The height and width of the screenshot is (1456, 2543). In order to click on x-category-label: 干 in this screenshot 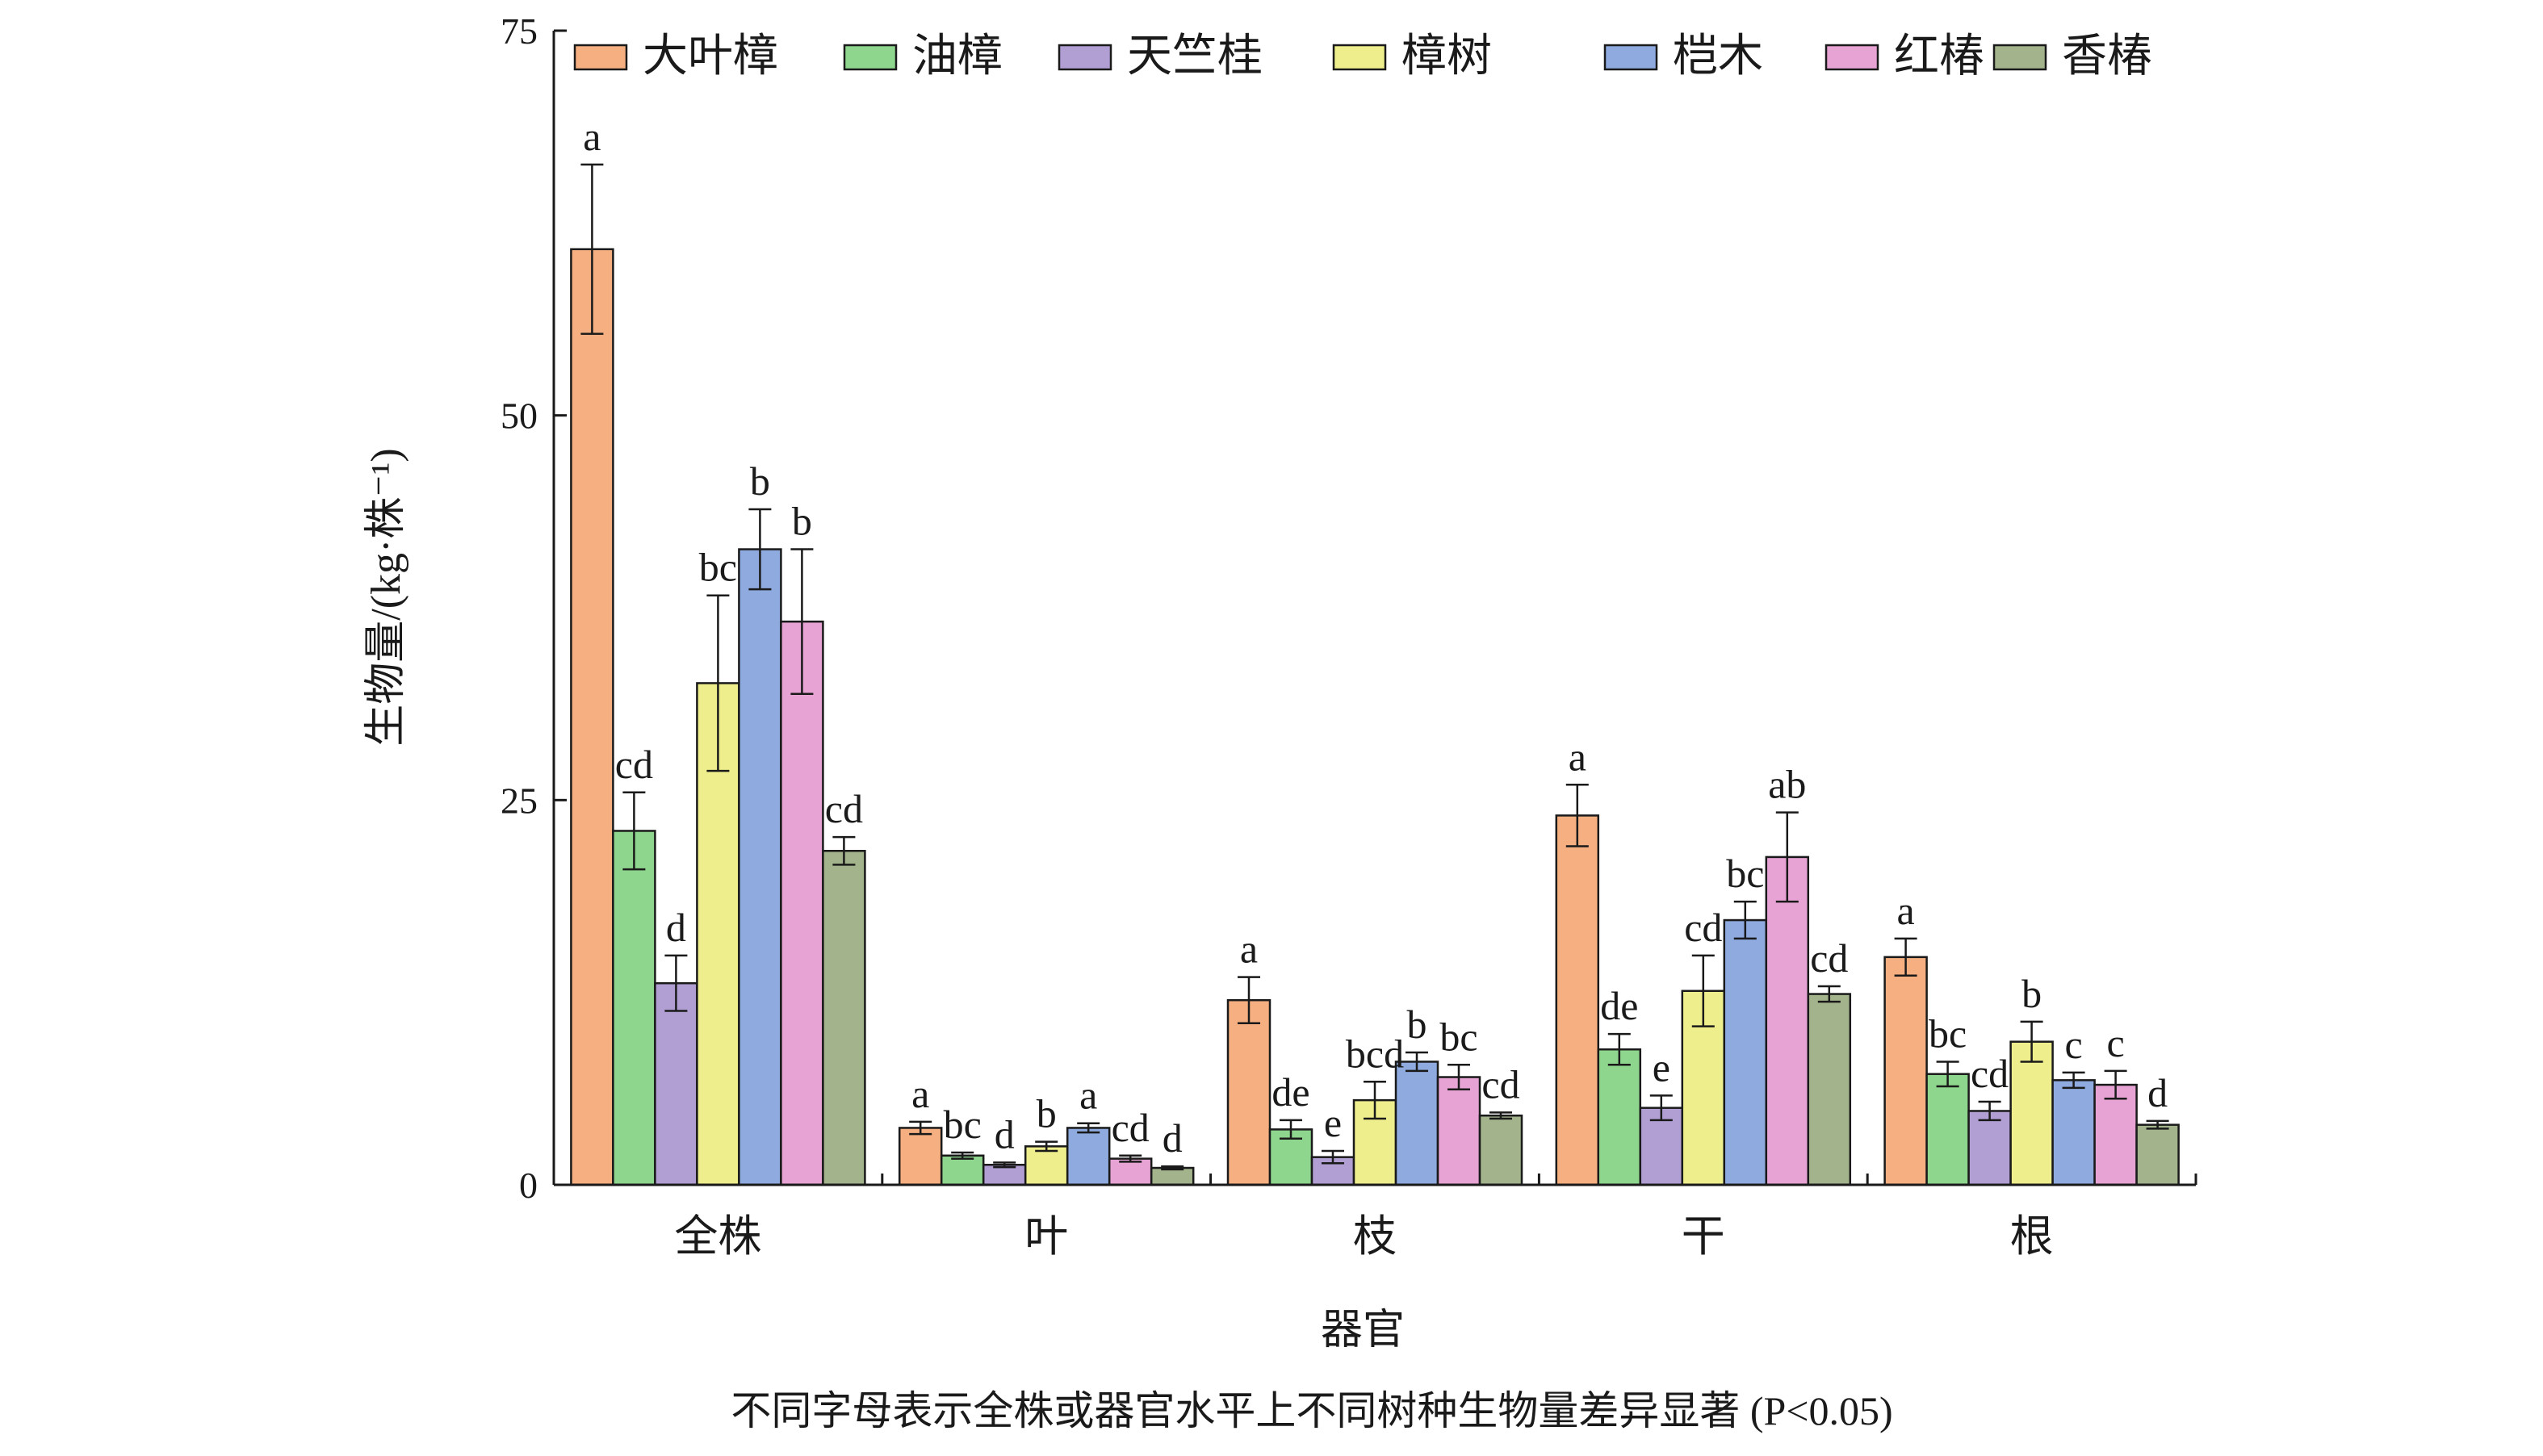, I will do `click(1703, 1237)`.